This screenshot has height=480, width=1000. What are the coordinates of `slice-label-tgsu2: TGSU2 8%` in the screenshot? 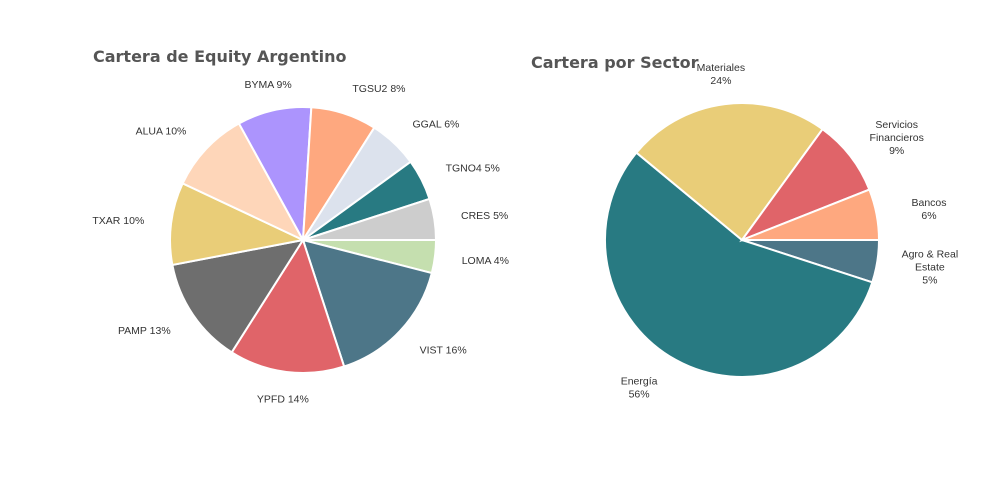 It's located at (378, 89).